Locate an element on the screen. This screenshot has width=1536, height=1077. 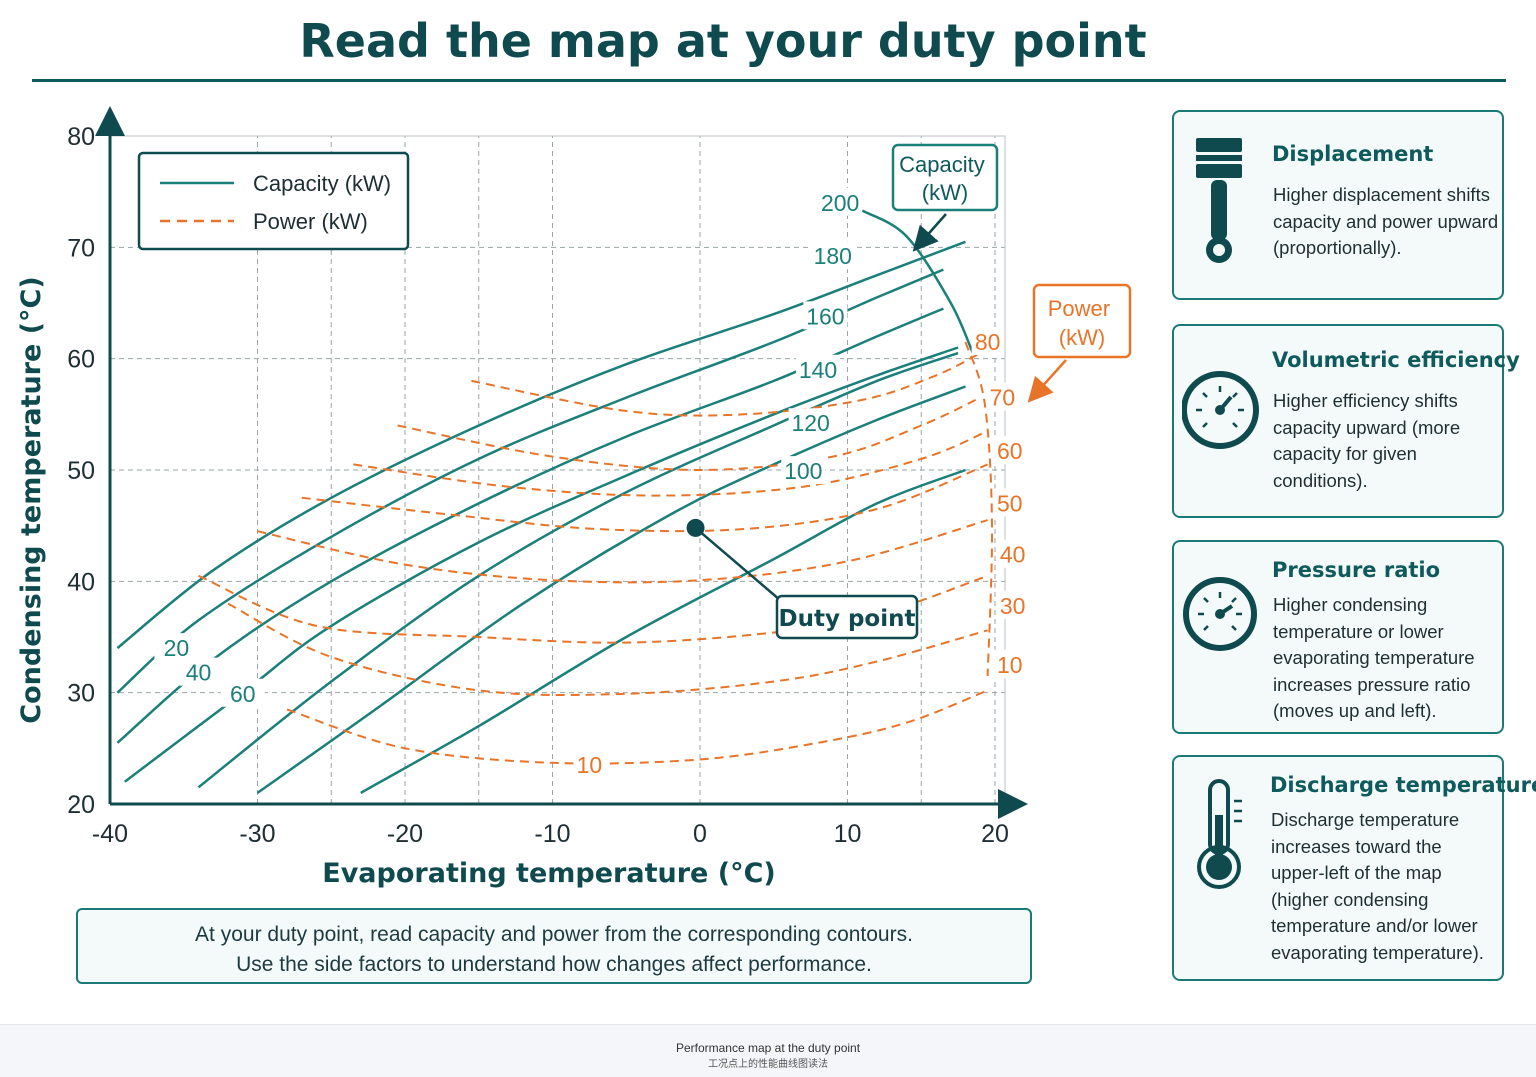
x-tick-label: 0 is located at coordinates (700, 834).